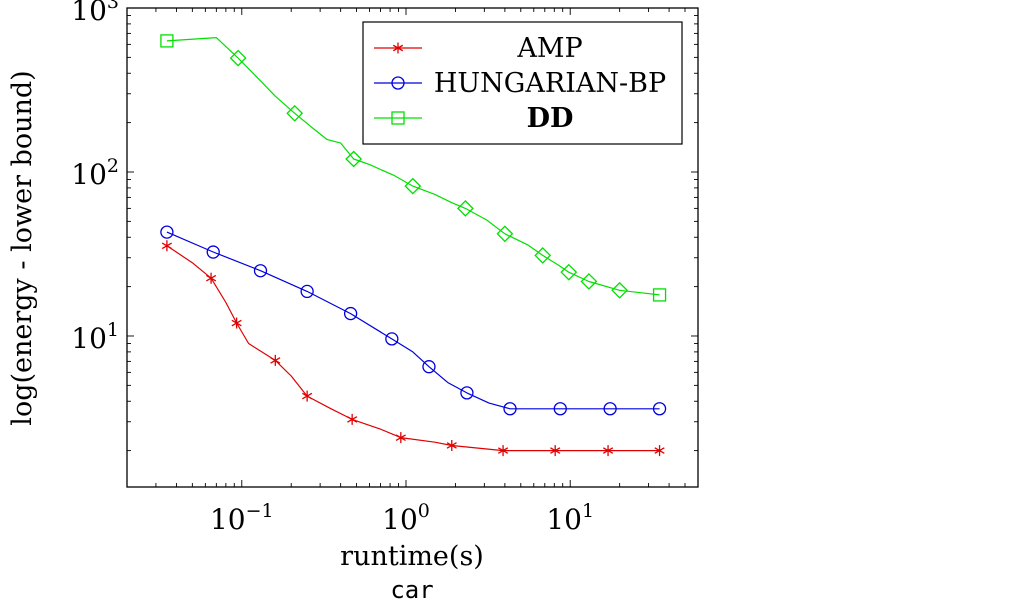 This screenshot has width=1012, height=608. Describe the element at coordinates (473, 118) in the screenshot. I see `legend-entry: DD` at that location.